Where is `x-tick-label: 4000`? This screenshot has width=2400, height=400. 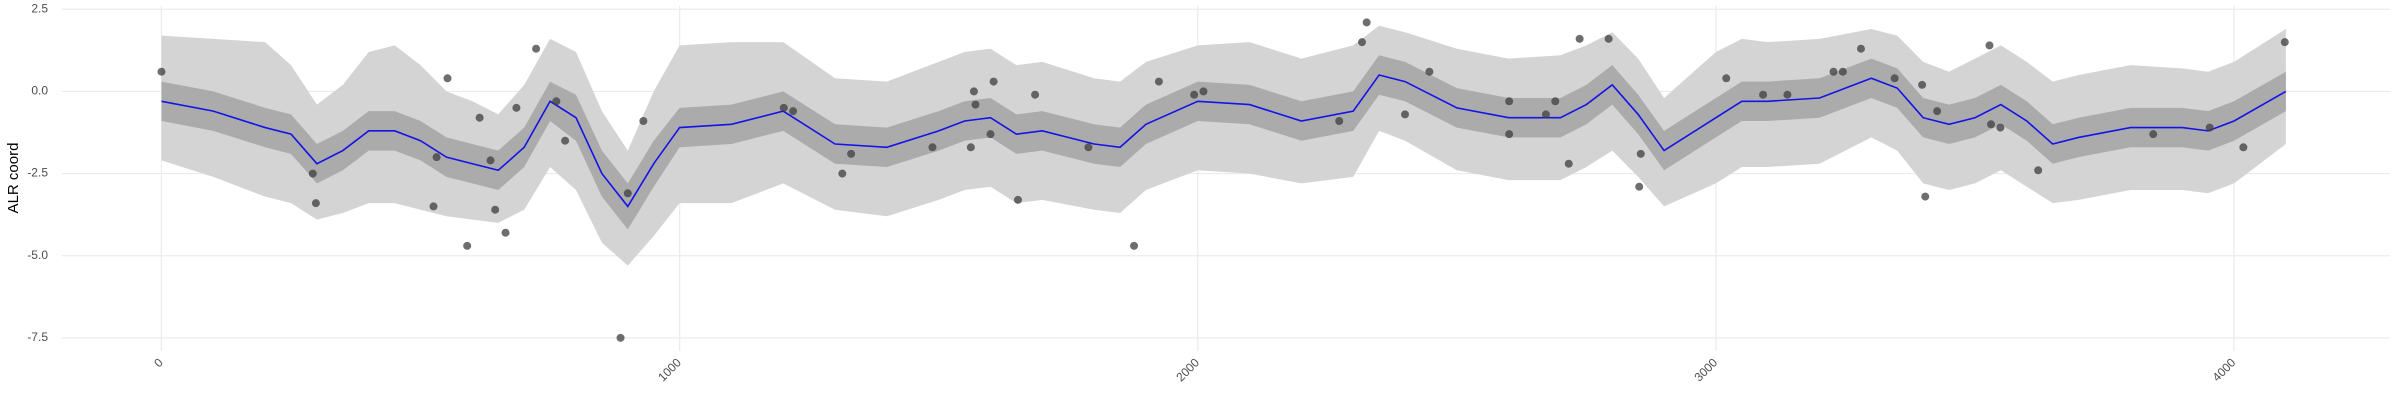 x-tick-label: 4000 is located at coordinates (2224, 369).